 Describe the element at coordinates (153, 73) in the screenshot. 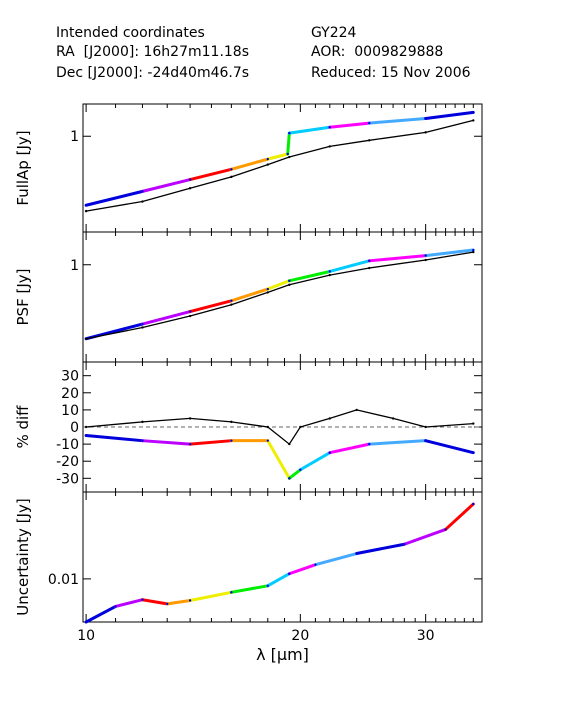

I see `header-dec: Dec [J2000]: -24d40m46.7s` at that location.